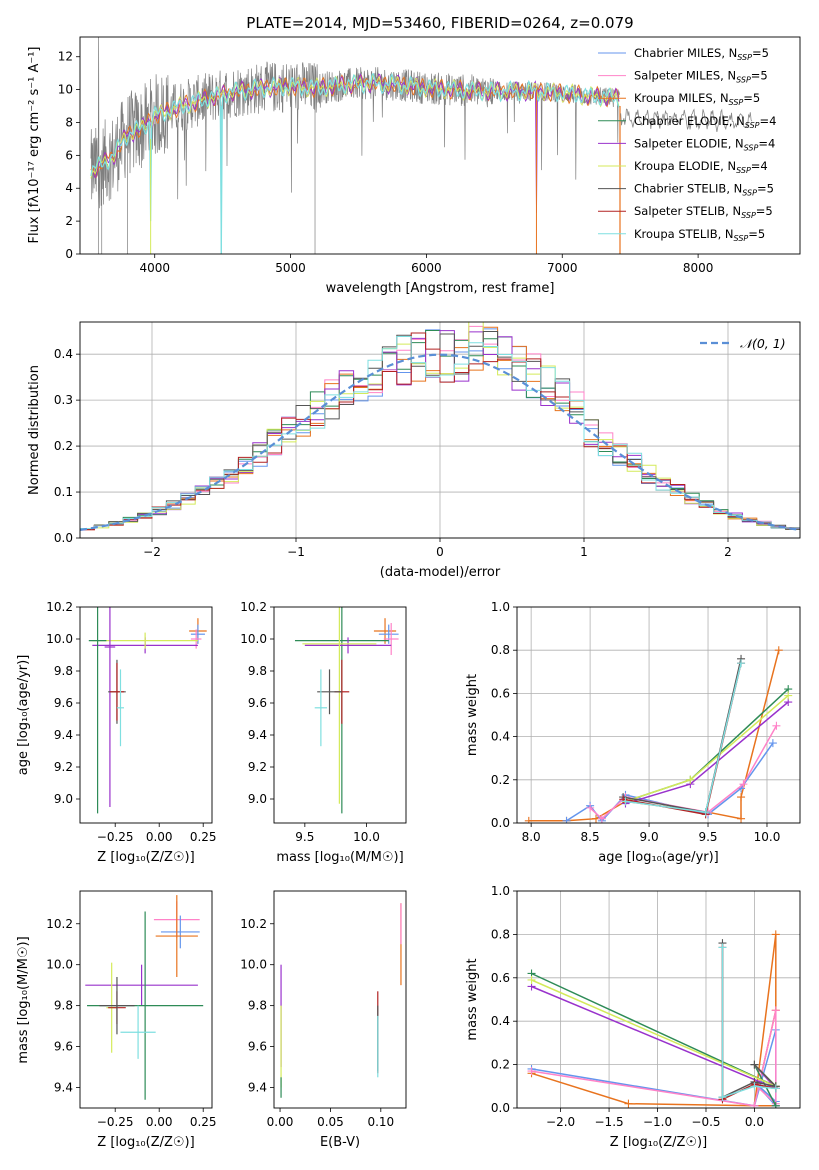 The image size is (819, 1170). Describe the element at coordinates (152, 552) in the screenshot. I see `x-tick-label: −2` at that location.